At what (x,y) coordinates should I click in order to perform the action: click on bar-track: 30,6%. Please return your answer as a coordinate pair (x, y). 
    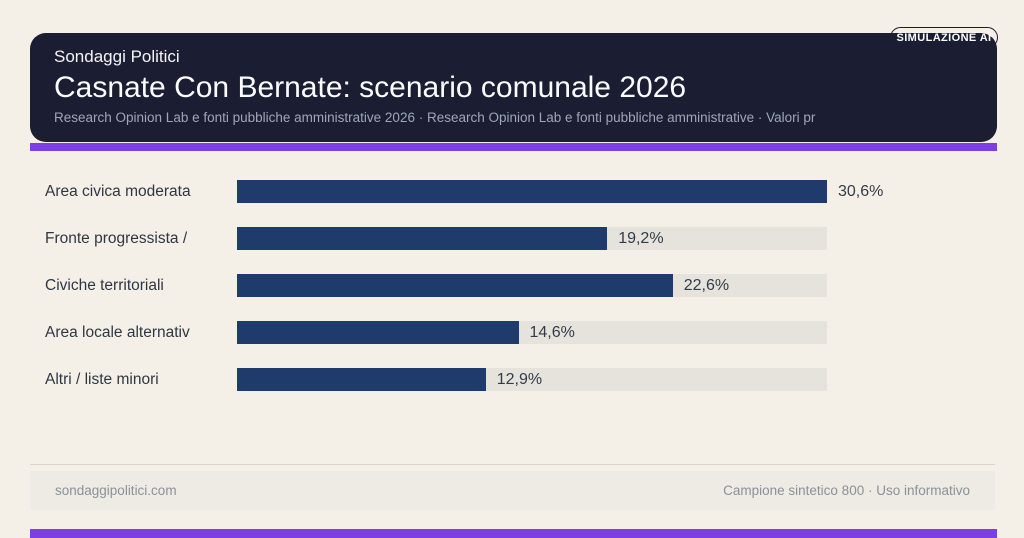
    Looking at the image, I should click on (560, 191).